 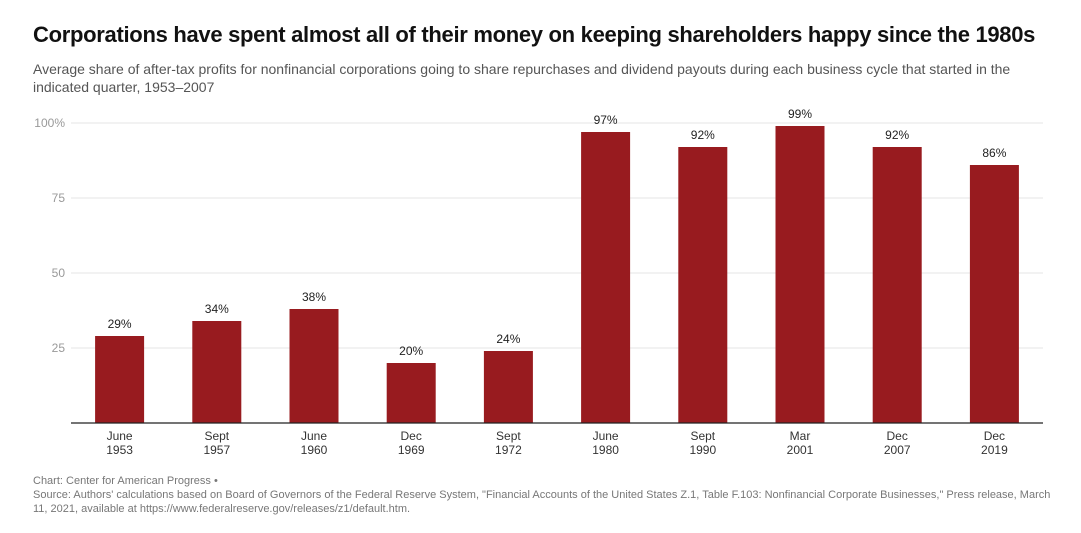 What do you see at coordinates (120, 324) in the screenshot?
I see `data-label: 29%` at bounding box center [120, 324].